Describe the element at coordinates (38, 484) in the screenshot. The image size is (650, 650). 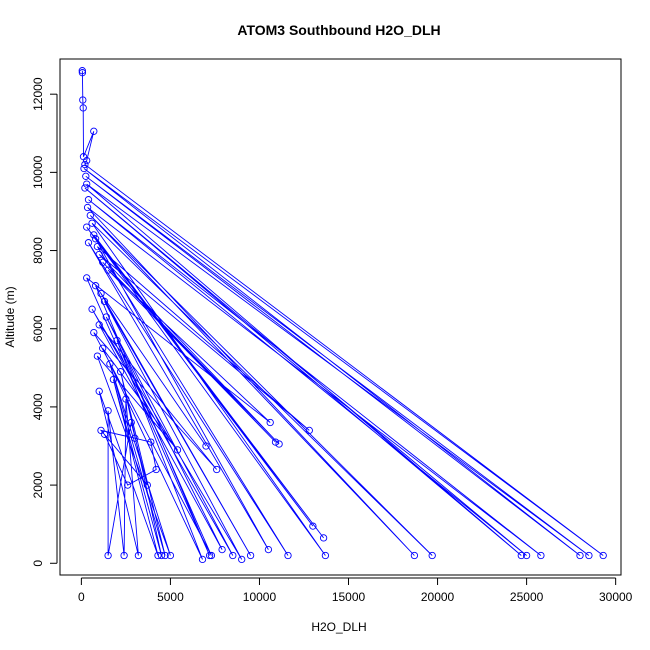
I see `y-tick-label: 2000` at that location.